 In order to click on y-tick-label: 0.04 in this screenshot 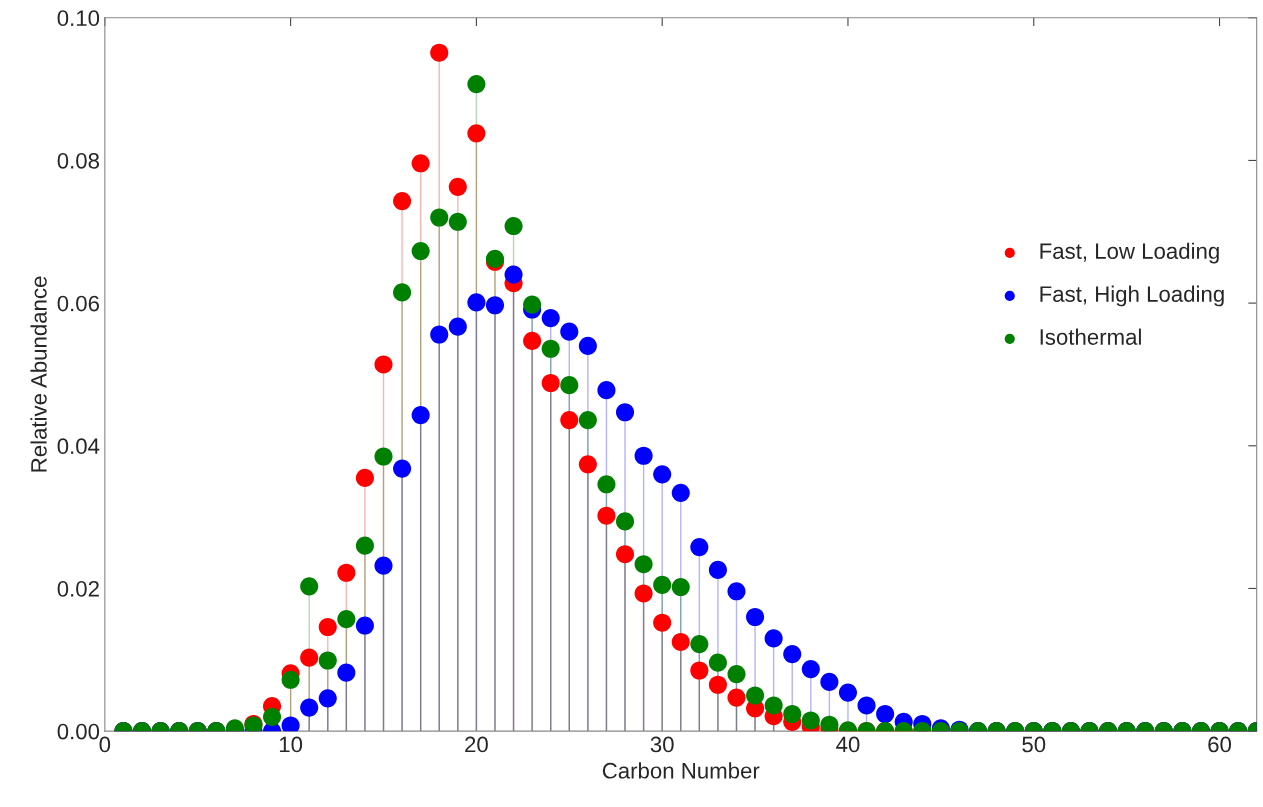, I will do `click(78, 446)`.